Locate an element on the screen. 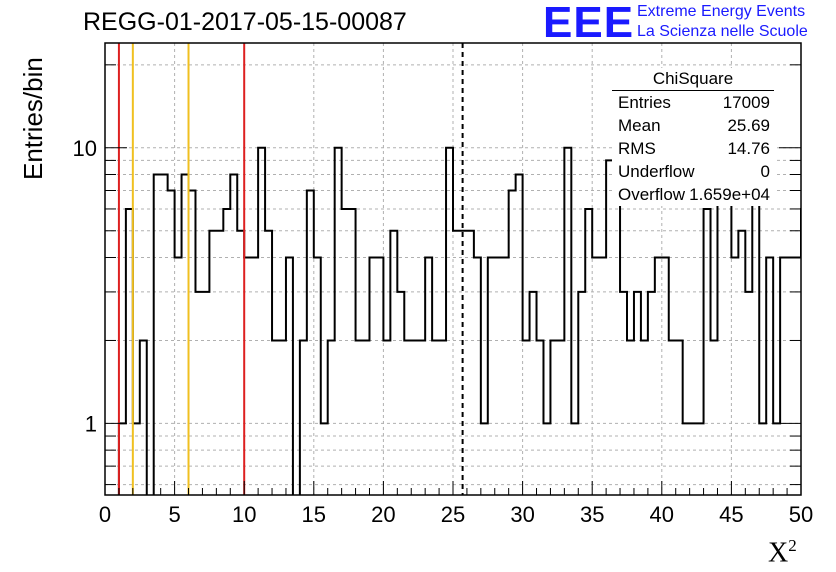  x-tick-label: 50 is located at coordinates (801, 514).